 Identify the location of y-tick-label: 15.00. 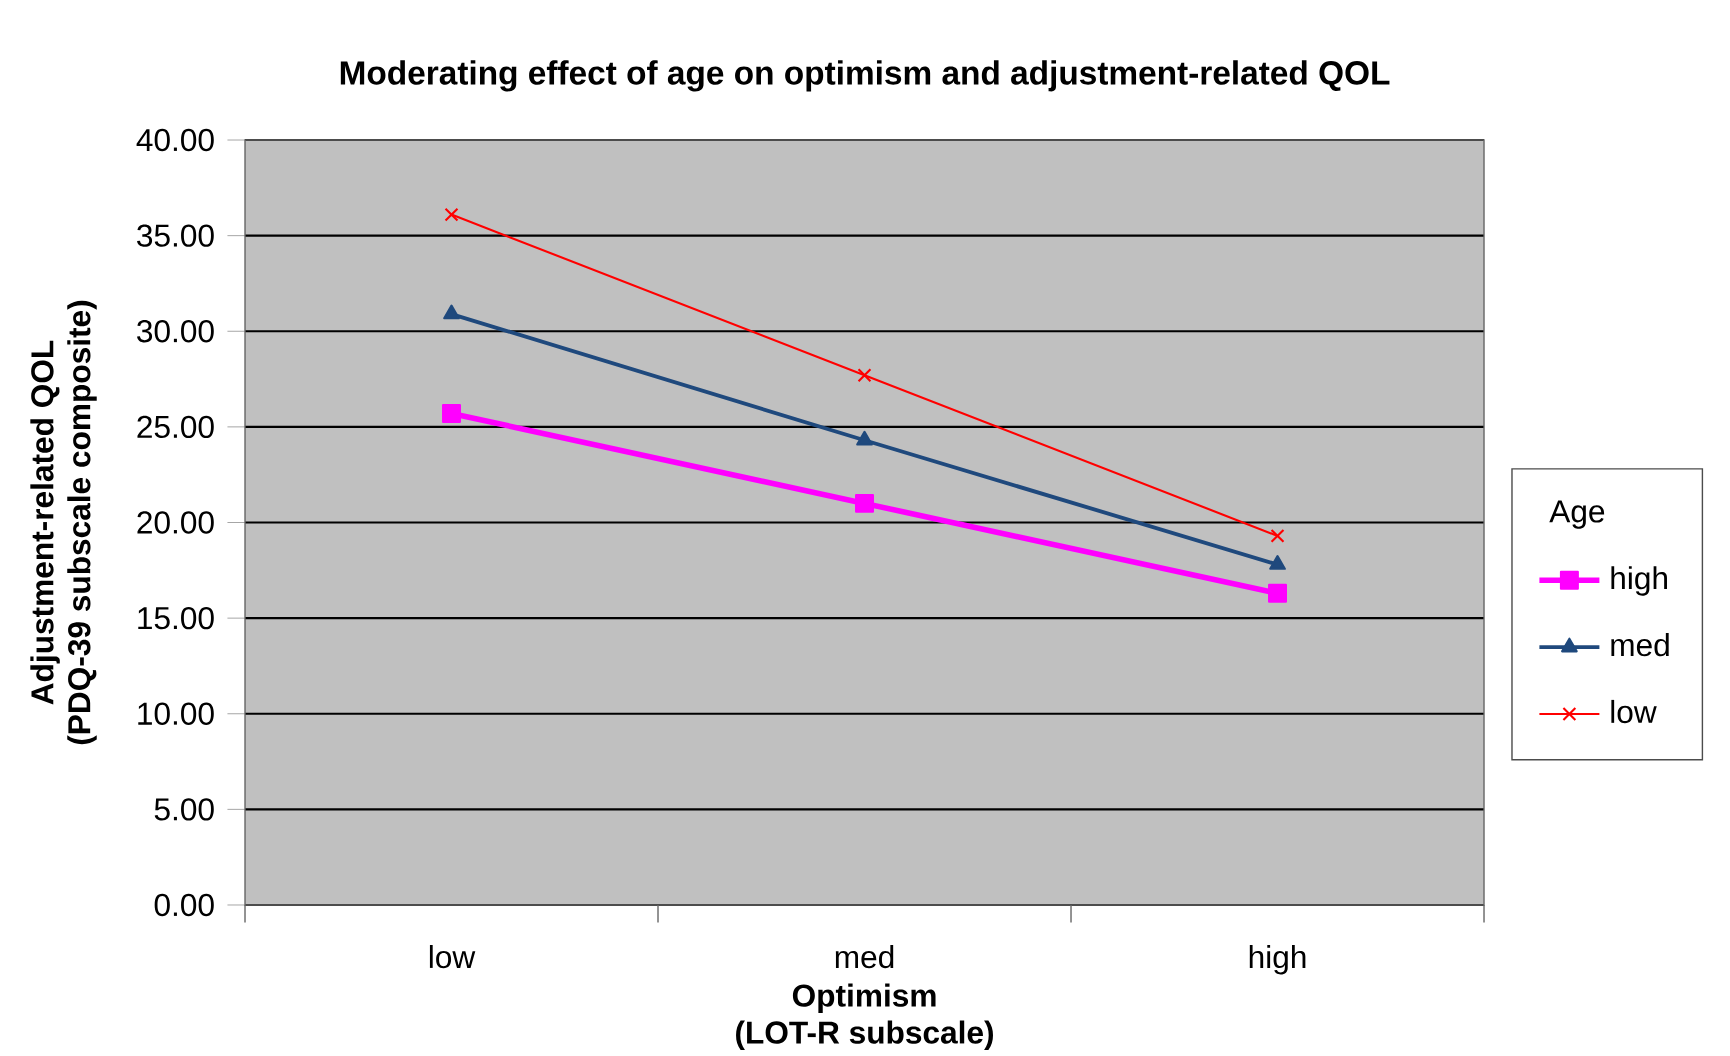
(176, 618).